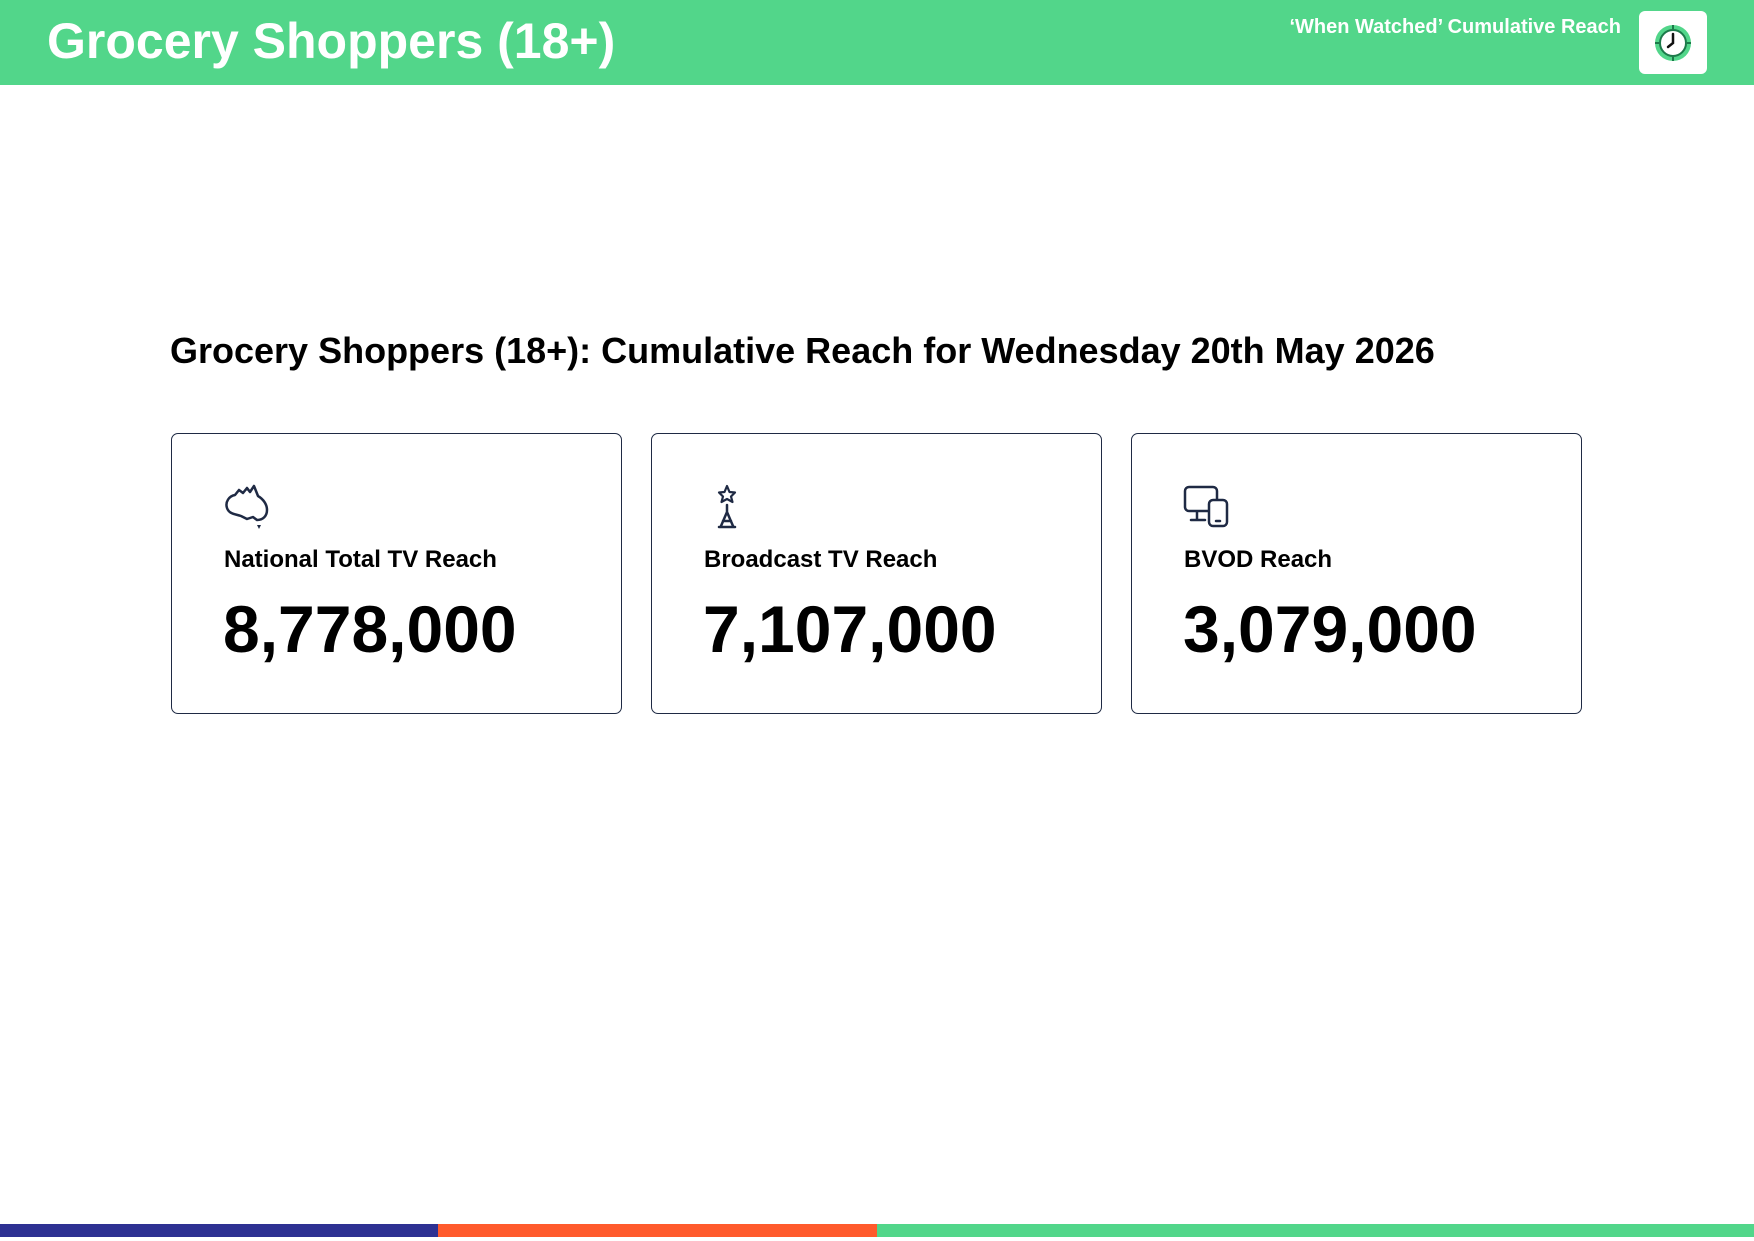 Image resolution: width=1754 pixels, height=1241 pixels. I want to click on broadcast-icon, so click(727, 506).